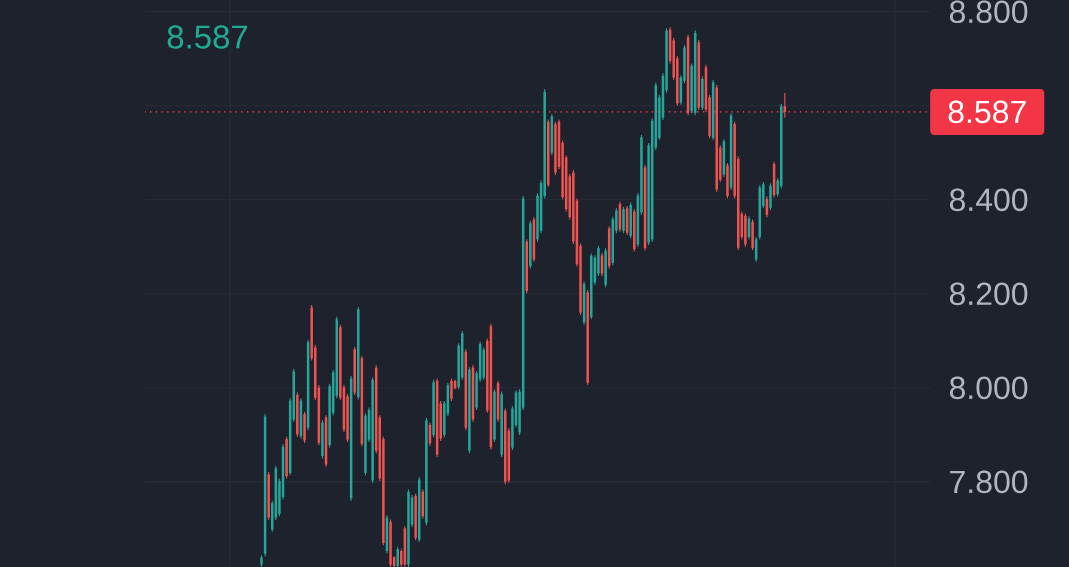  I want to click on y-tick-label: 8.000, so click(988, 388).